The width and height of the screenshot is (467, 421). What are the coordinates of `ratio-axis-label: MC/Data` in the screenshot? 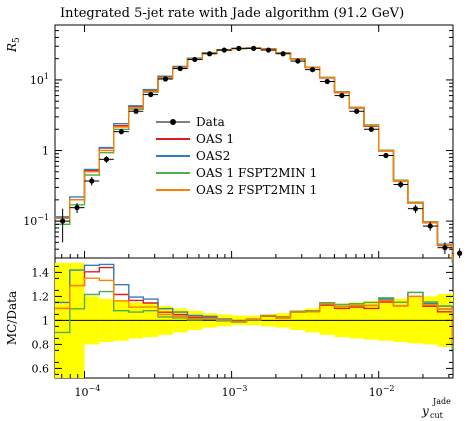 It's located at (12, 318).